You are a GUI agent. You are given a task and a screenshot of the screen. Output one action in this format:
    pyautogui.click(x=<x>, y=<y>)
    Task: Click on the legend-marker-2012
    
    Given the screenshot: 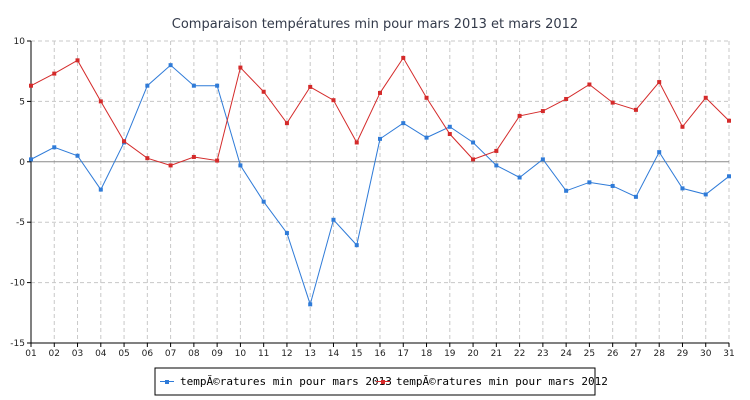 What is the action you would take?
    pyautogui.click(x=383, y=382)
    